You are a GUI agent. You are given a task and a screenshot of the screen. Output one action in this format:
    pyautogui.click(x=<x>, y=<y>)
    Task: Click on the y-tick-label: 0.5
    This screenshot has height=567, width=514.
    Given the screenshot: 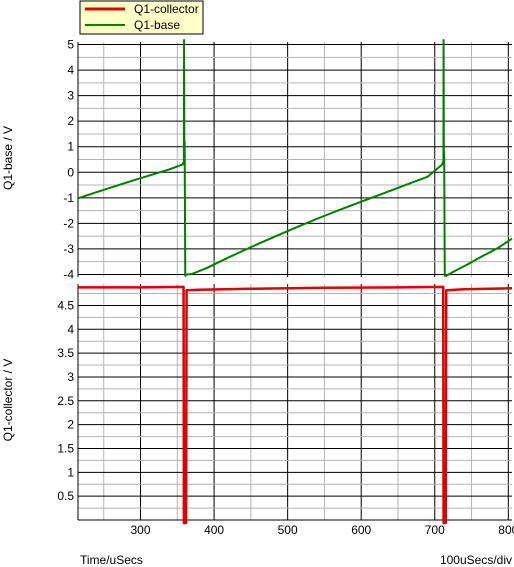 What is the action you would take?
    pyautogui.click(x=65, y=496)
    